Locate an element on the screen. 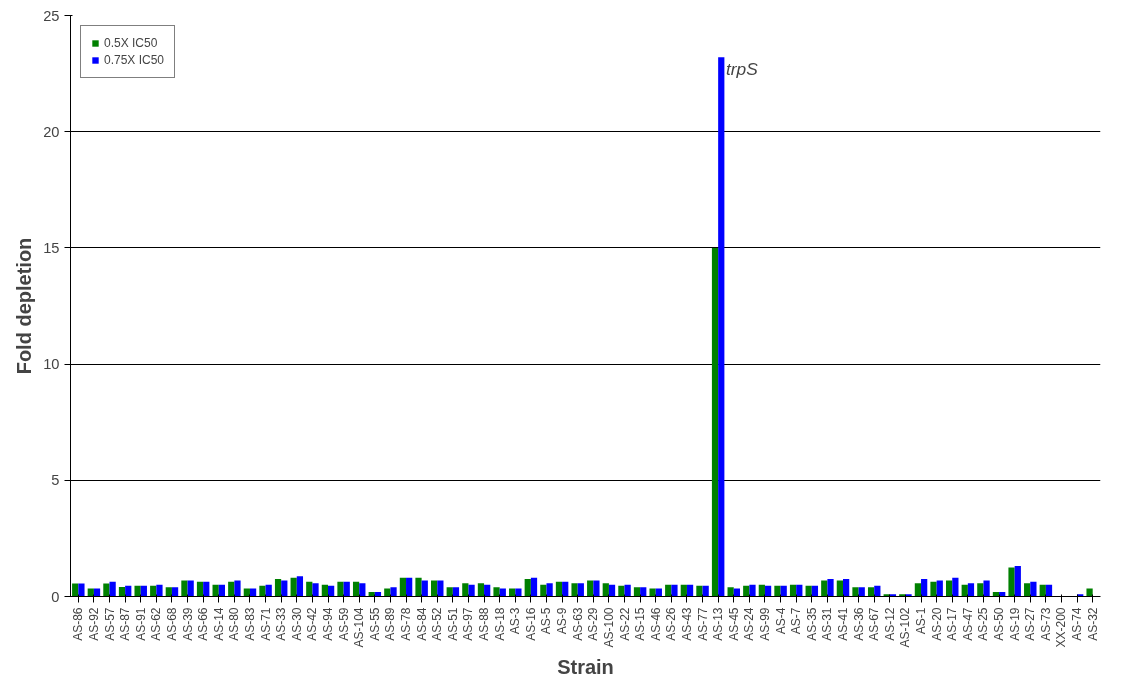  x-tick-label: AS-27 is located at coordinates (1030, 624).